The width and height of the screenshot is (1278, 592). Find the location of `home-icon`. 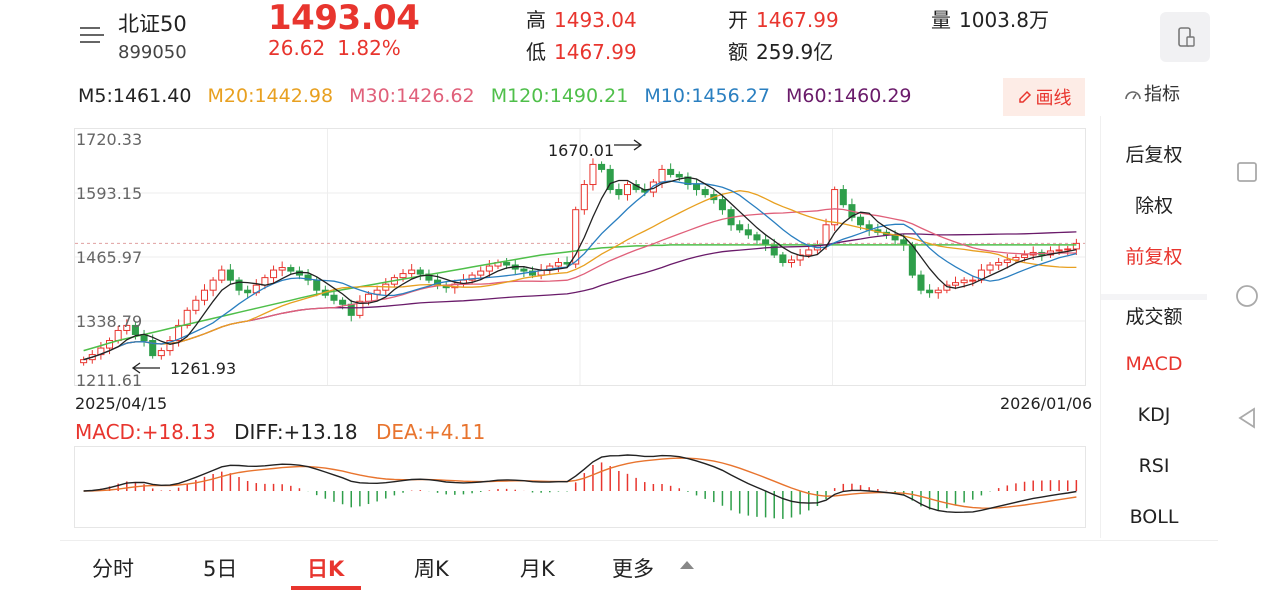

home-icon is located at coordinates (1247, 296).